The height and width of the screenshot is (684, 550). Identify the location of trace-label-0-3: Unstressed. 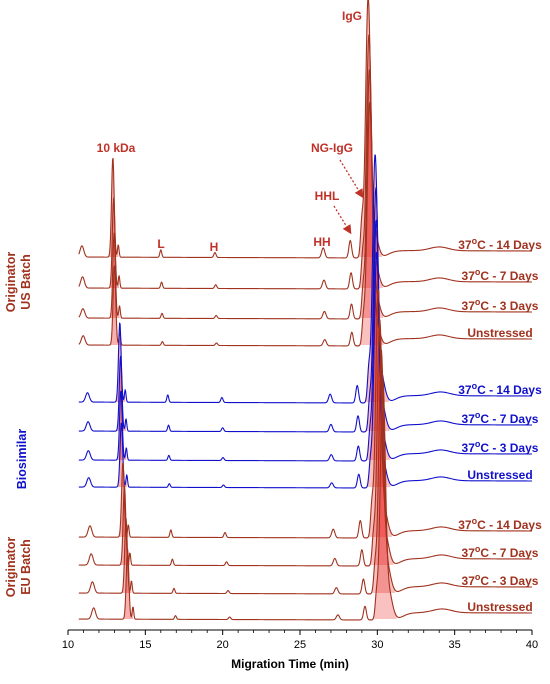
(499, 333).